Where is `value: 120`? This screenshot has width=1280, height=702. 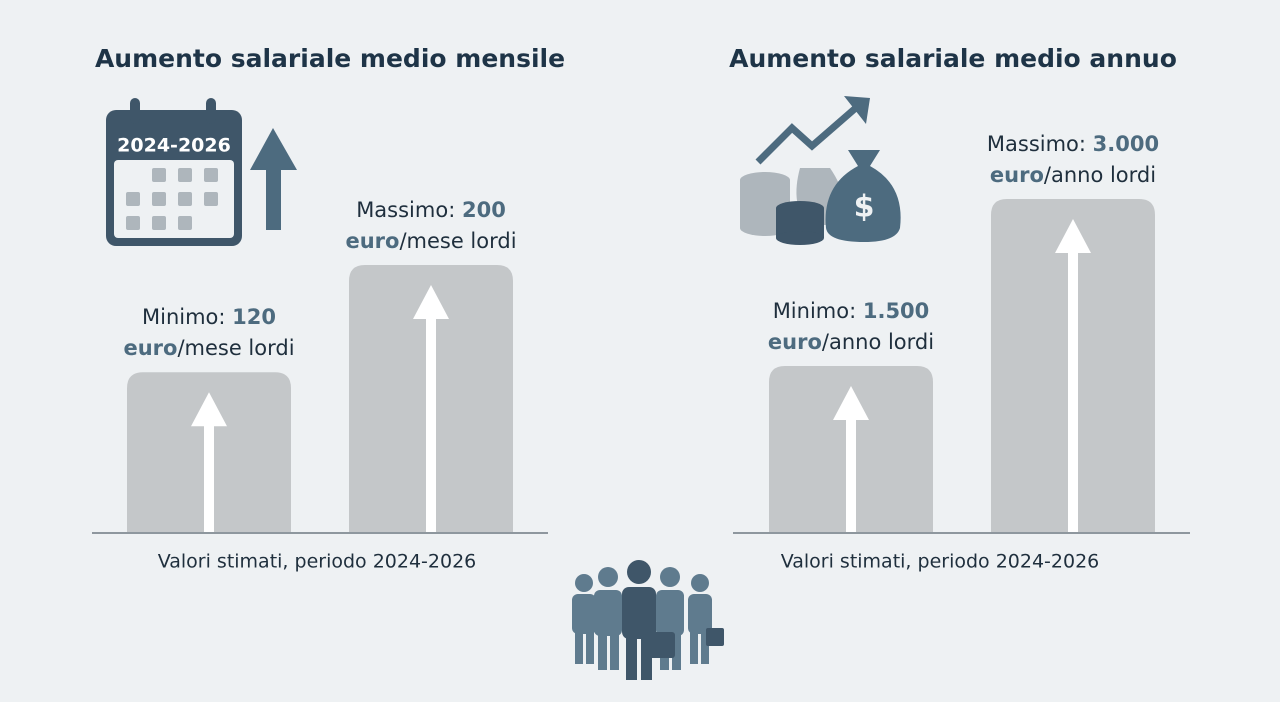 value: 120 is located at coordinates (254, 317).